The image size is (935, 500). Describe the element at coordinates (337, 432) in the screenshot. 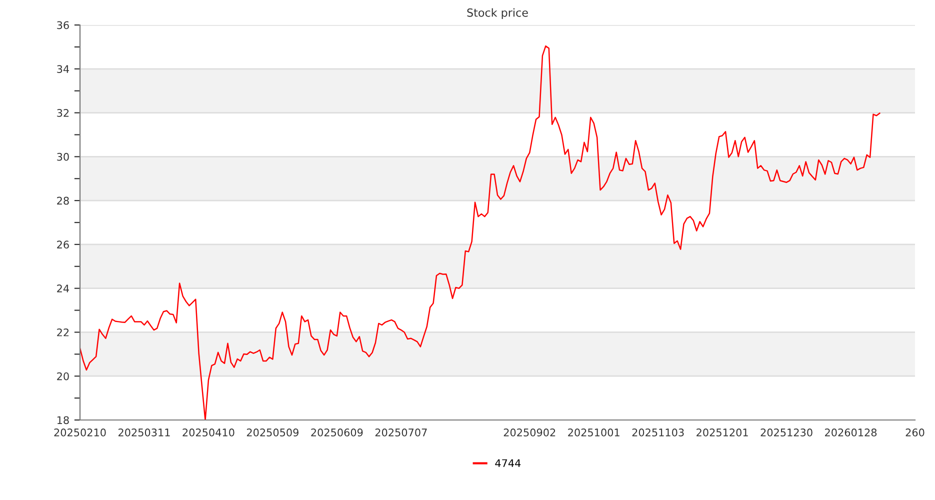

I see `x-tick-label: 20250609` at that location.